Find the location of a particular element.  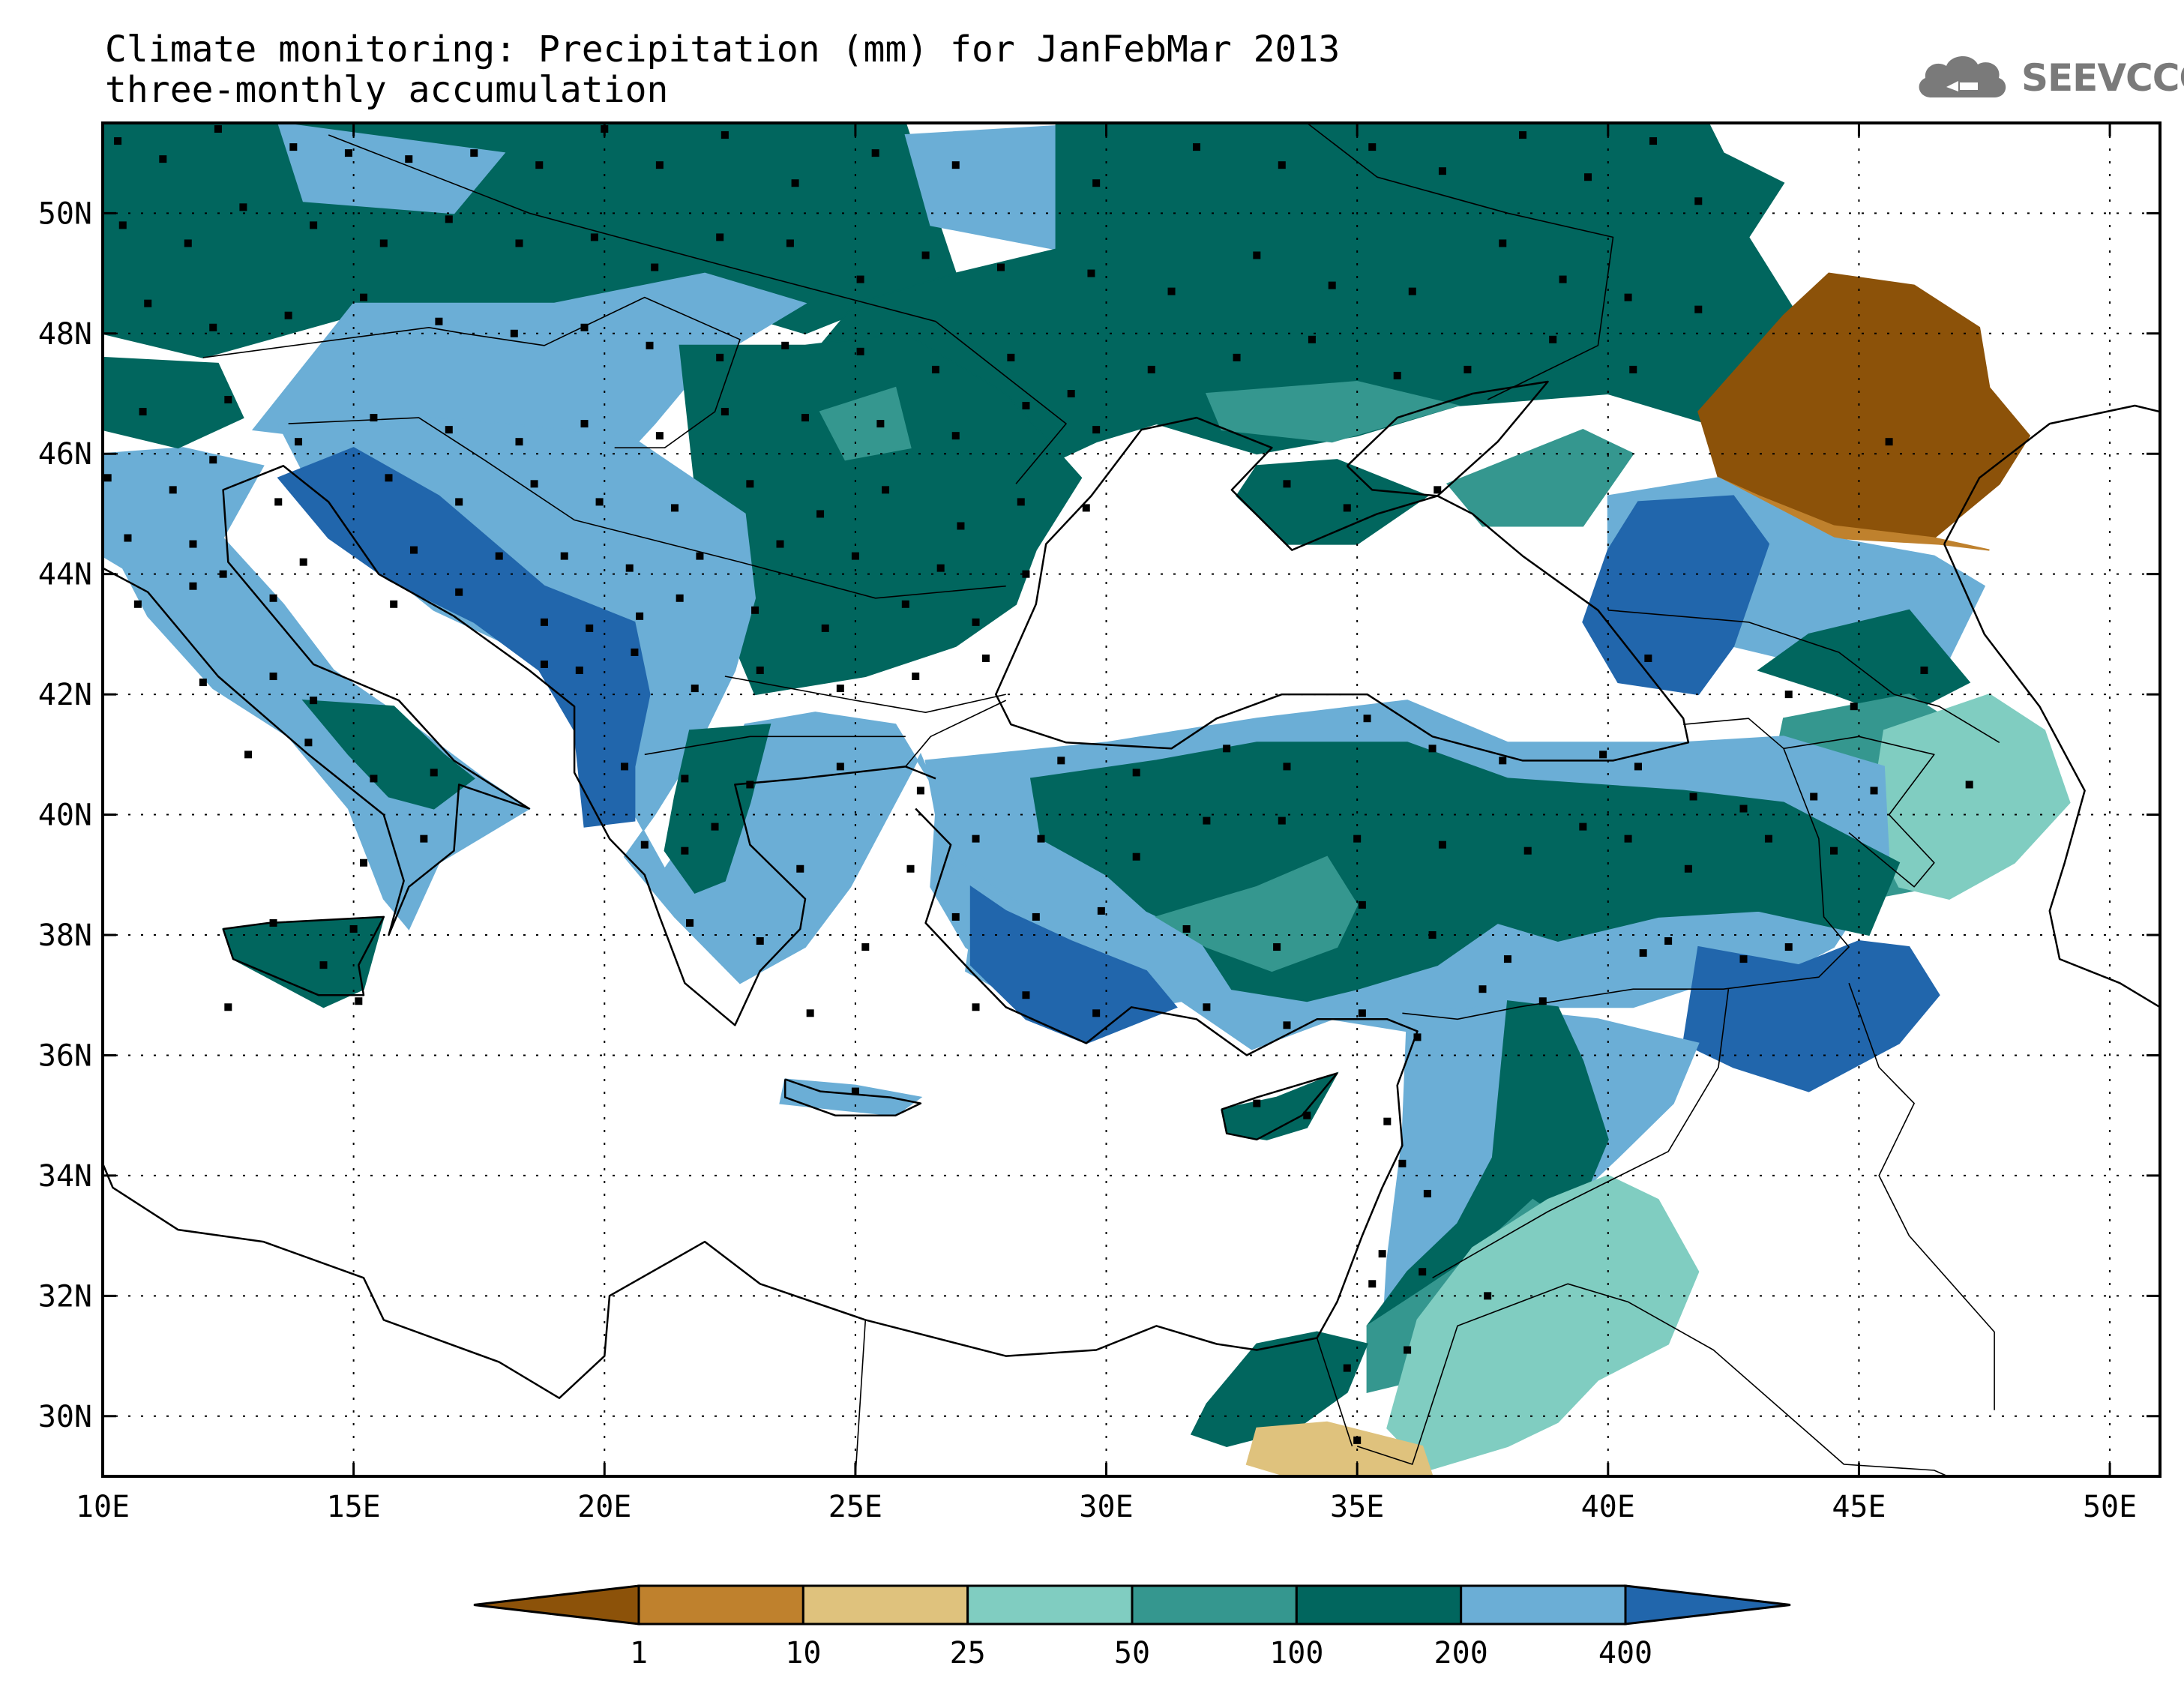

region-anatolia-teal-patch is located at coordinates (1257, 913).